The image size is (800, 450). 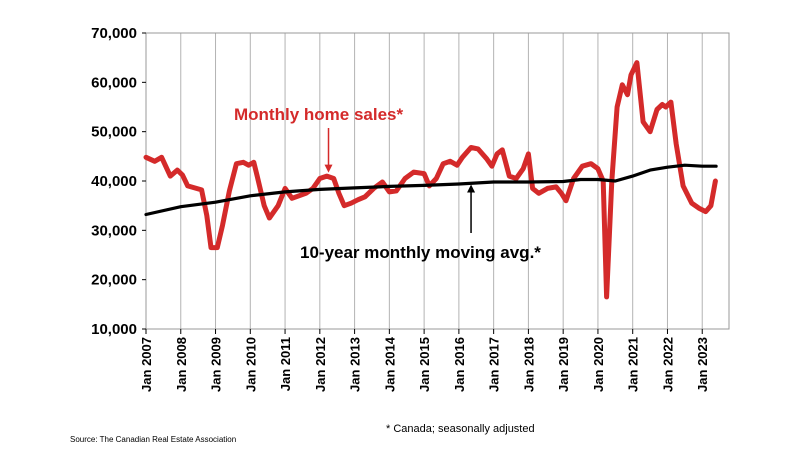 What do you see at coordinates (389, 364) in the screenshot?
I see `x-tick-label: Jan 2014` at bounding box center [389, 364].